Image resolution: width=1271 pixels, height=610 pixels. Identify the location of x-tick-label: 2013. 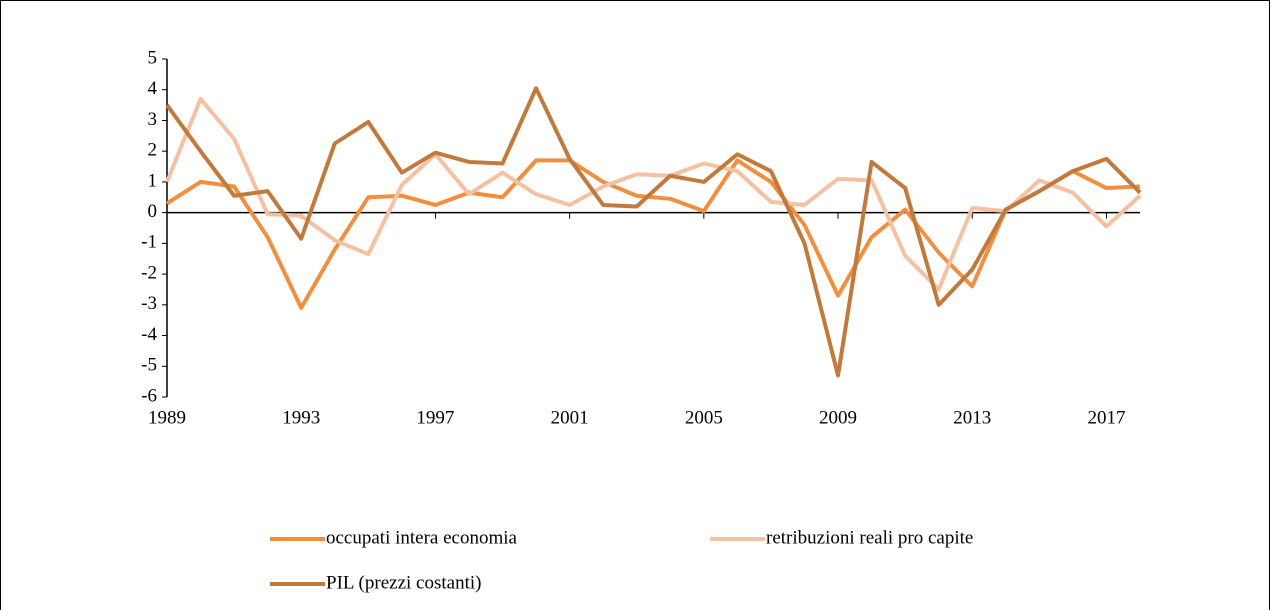
(972, 417).